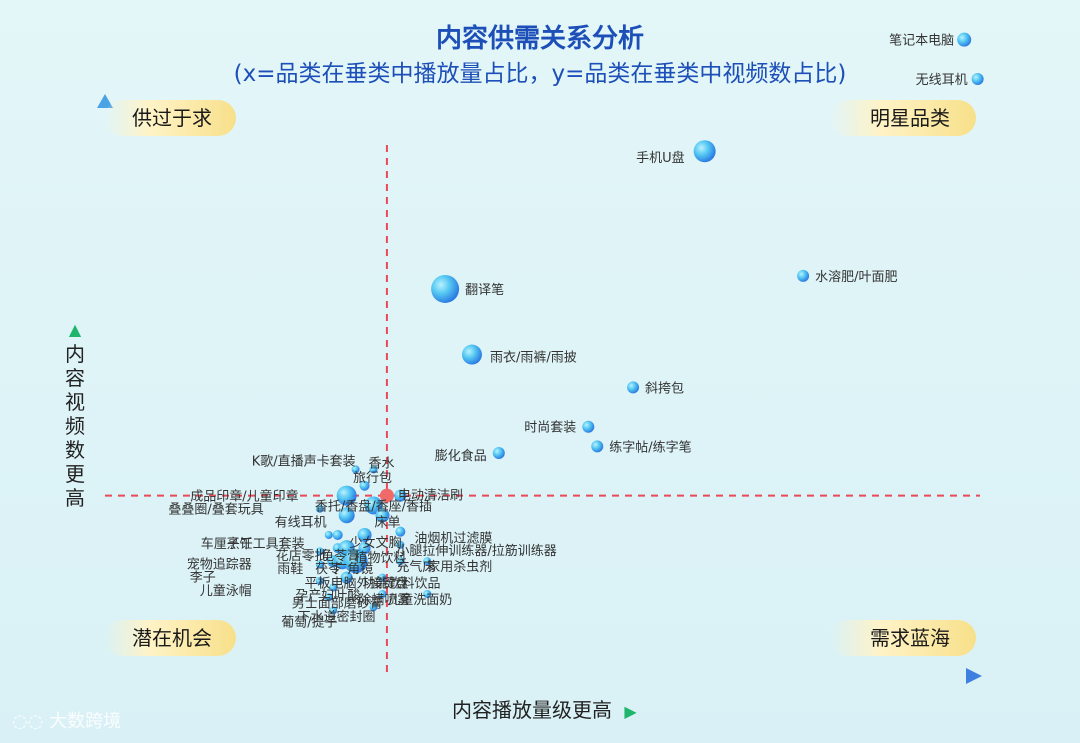 This screenshot has width=1080, height=743. I want to click on bubble-label-17: 有线耳机, so click(301, 522).